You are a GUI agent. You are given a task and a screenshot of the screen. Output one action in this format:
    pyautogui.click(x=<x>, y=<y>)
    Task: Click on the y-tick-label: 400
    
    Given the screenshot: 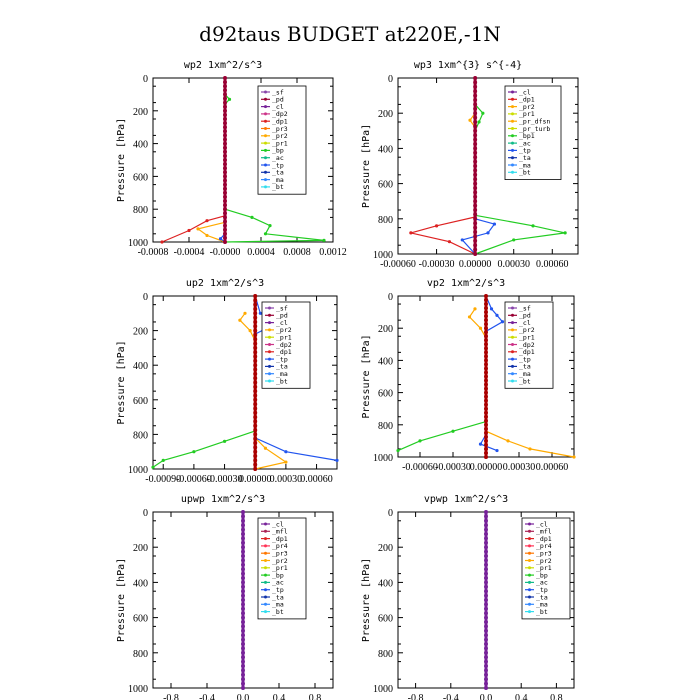 What is the action you would take?
    pyautogui.click(x=385, y=361)
    